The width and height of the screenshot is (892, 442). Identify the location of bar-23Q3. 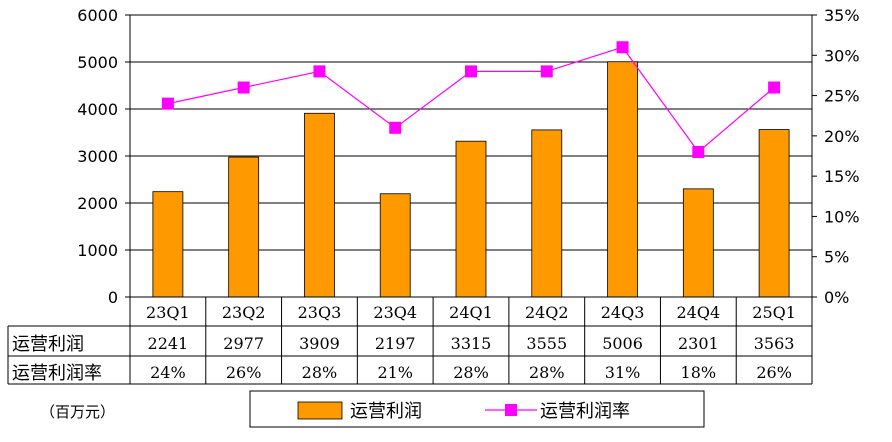
(319, 205).